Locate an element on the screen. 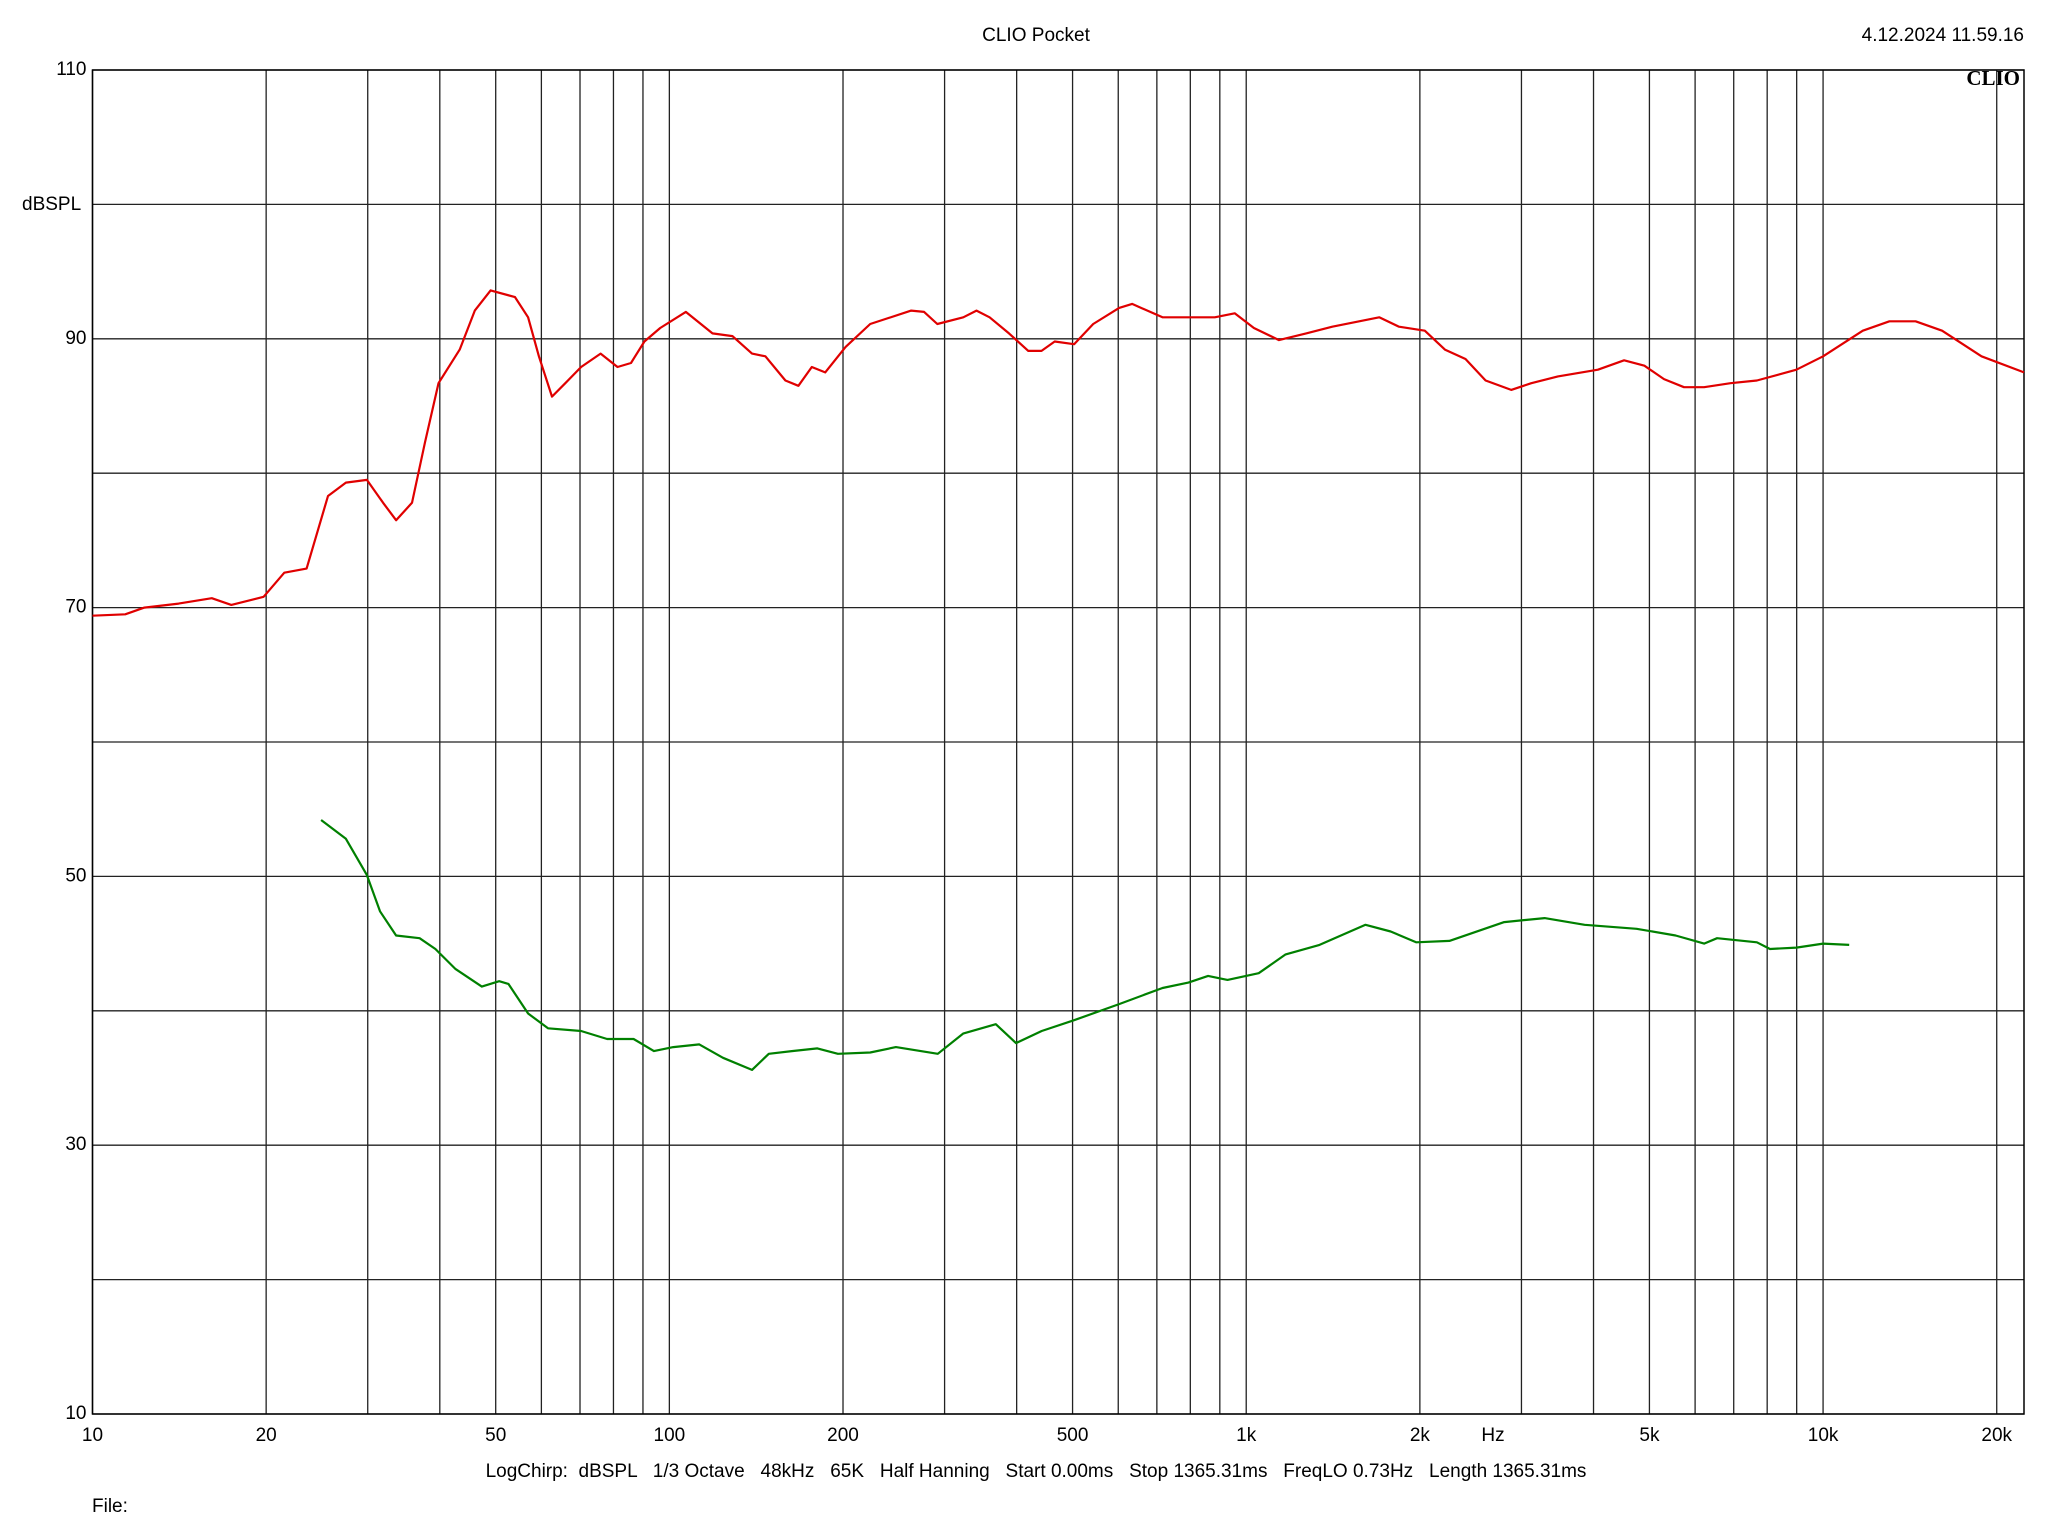 This screenshot has height=1536, width=2048. y-tick-label: 50 is located at coordinates (75, 875).